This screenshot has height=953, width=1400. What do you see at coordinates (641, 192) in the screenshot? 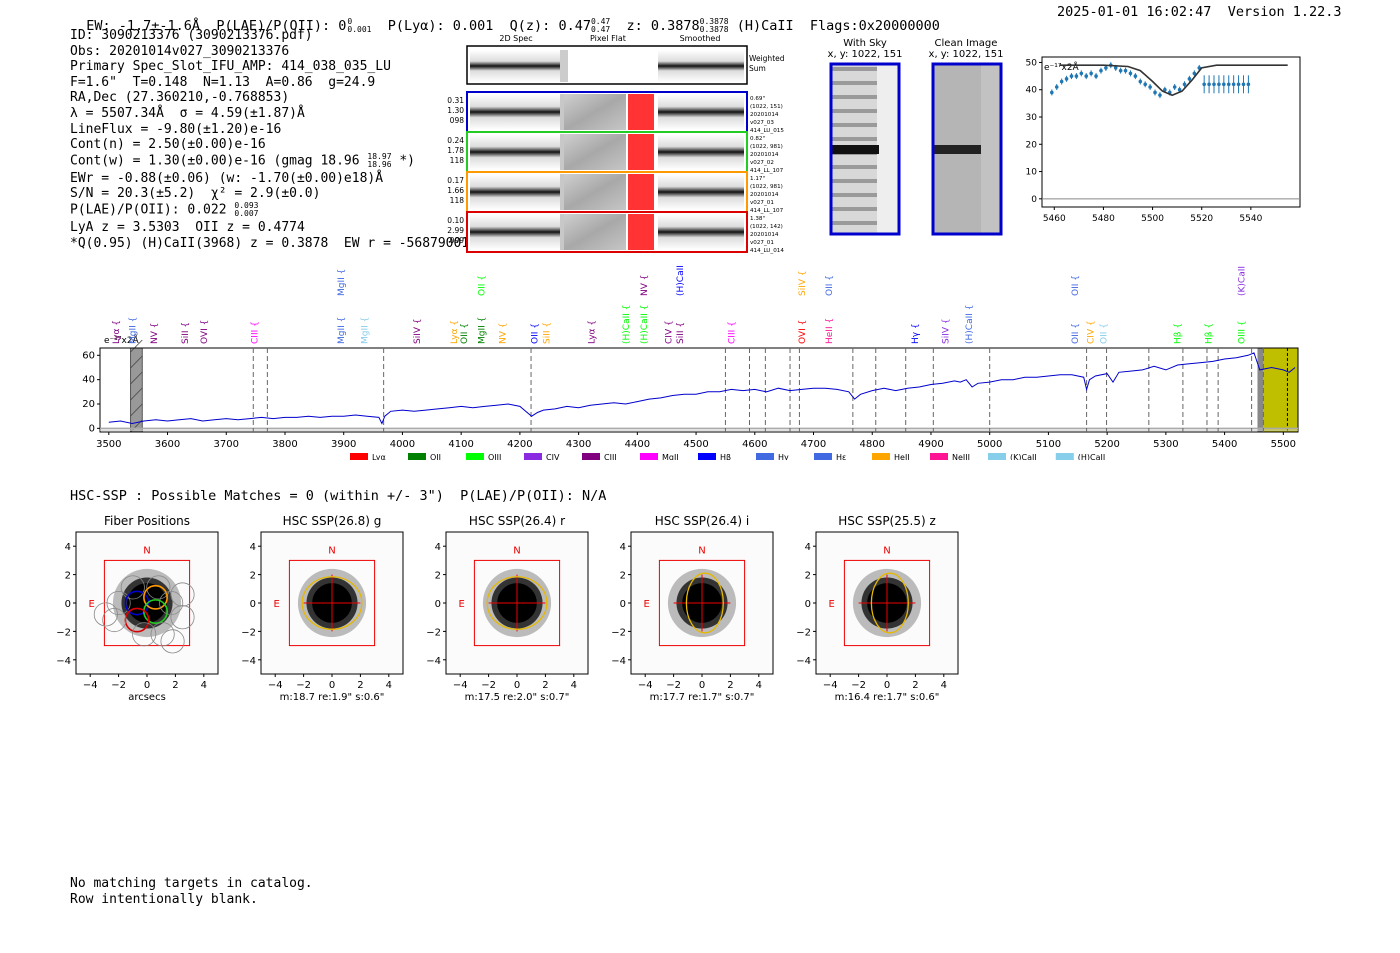
I see `cutout-pixelflat-bad` at bounding box center [641, 192].